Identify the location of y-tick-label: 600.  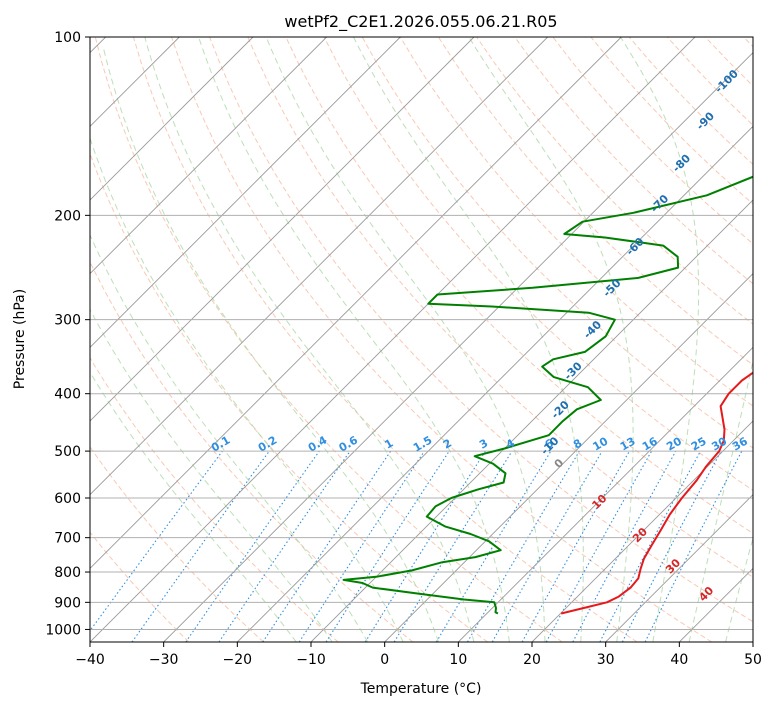
(67, 499).